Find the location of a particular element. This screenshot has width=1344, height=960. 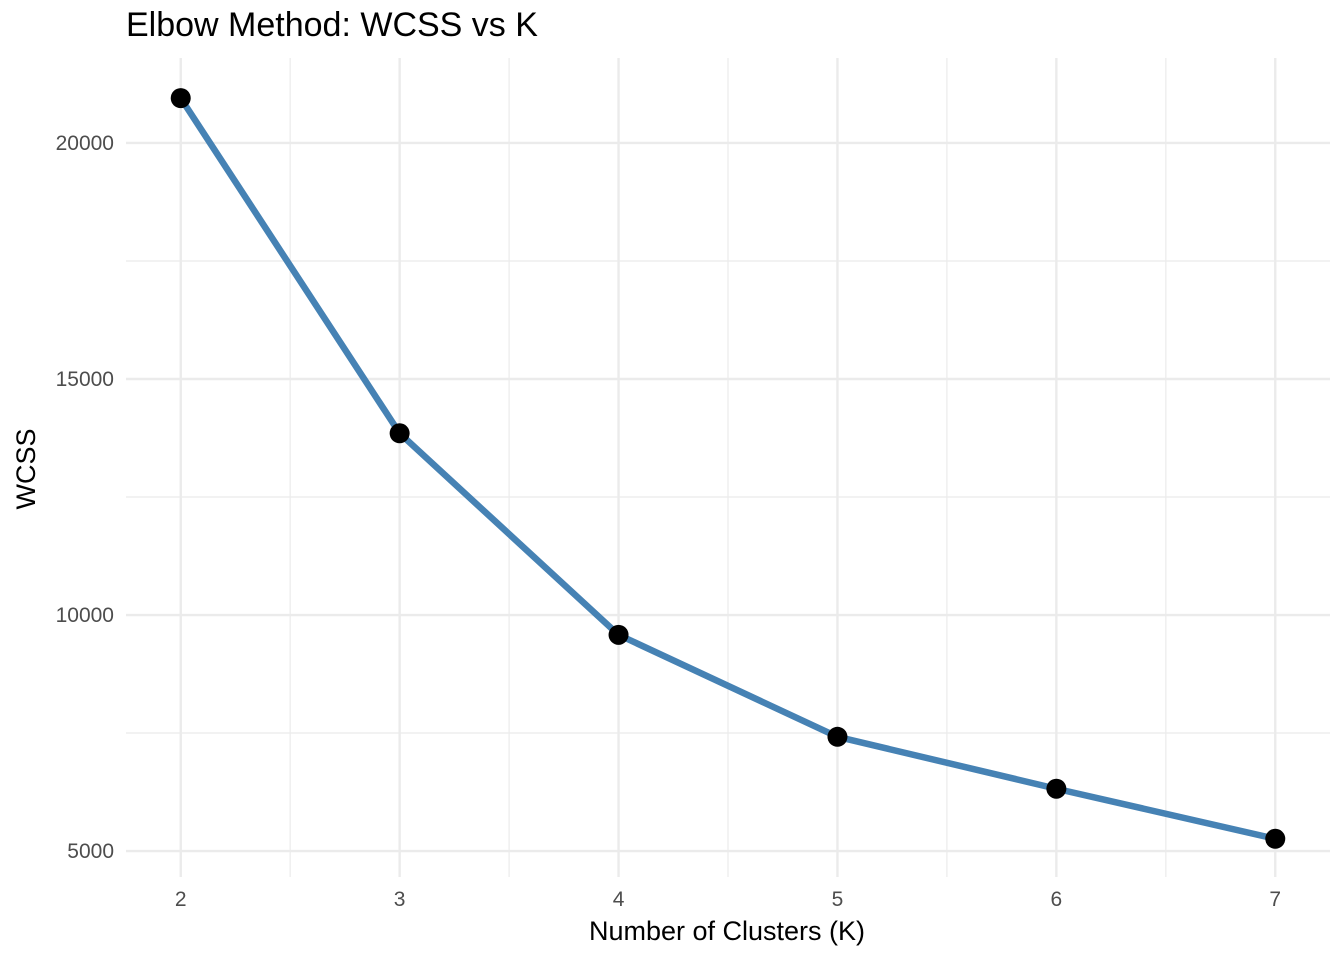

x-tick-label: 4 is located at coordinates (619, 899).